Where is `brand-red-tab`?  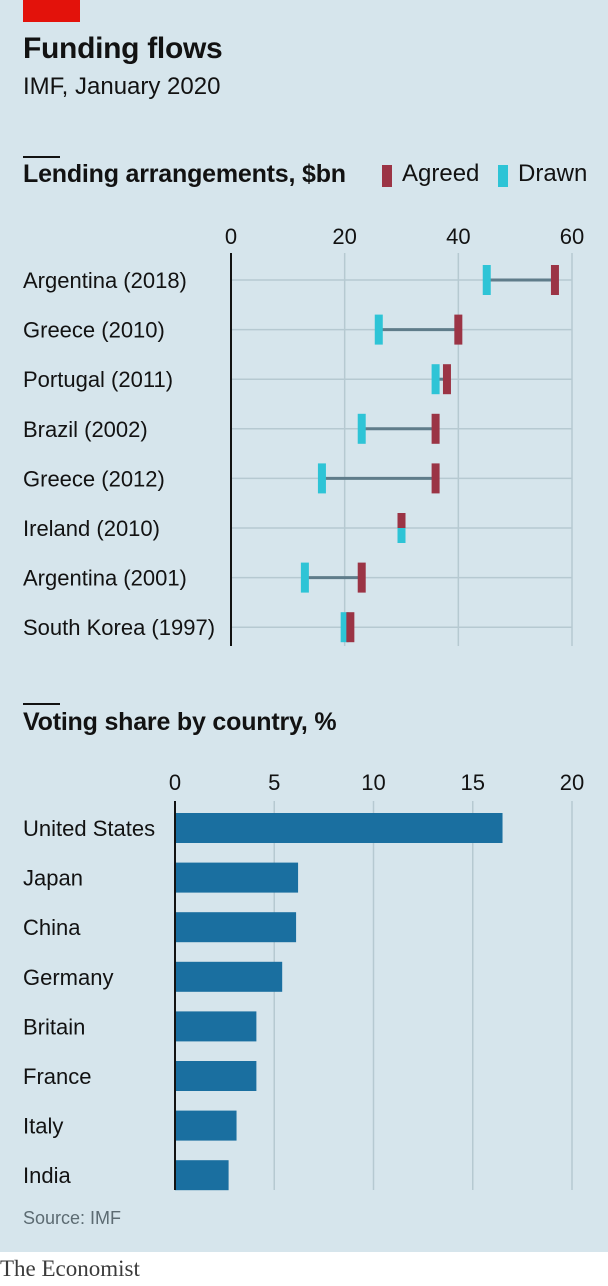
brand-red-tab is located at coordinates (51, 11).